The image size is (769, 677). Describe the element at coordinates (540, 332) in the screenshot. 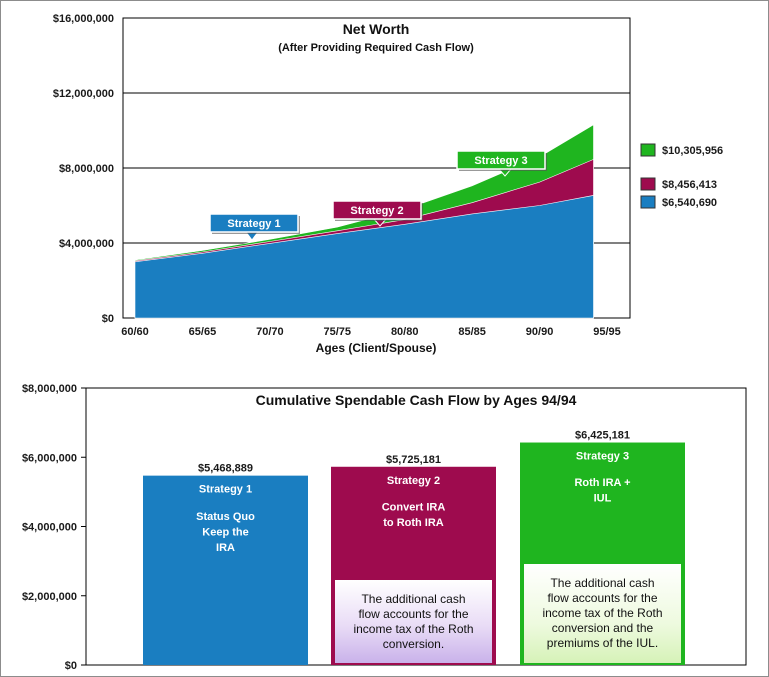

I see `net-worth-x-tick-label: 90/90` at that location.